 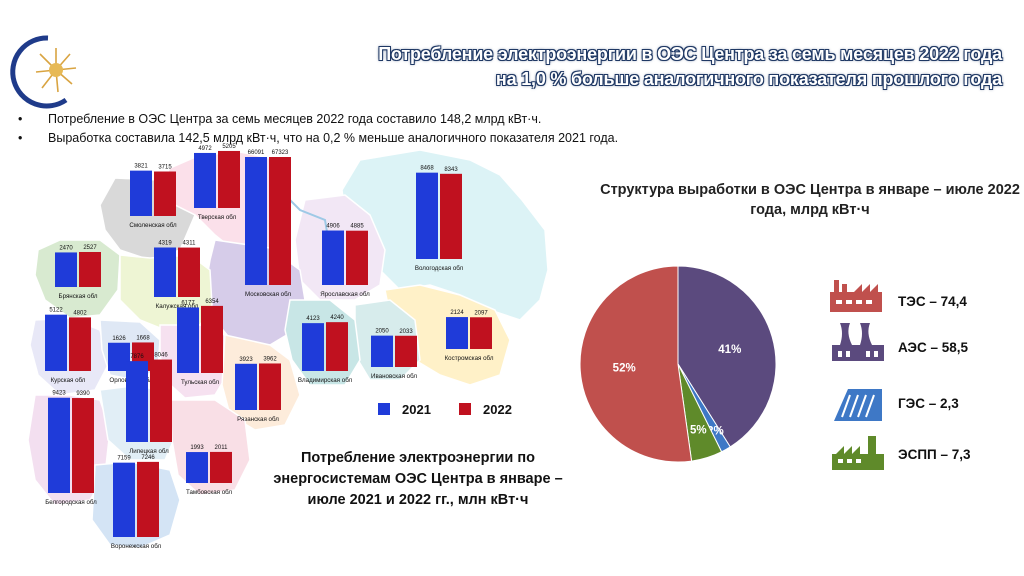 What do you see at coordinates (256, 153) in the screenshot?
I see `value-label-2021: 66091` at bounding box center [256, 153].